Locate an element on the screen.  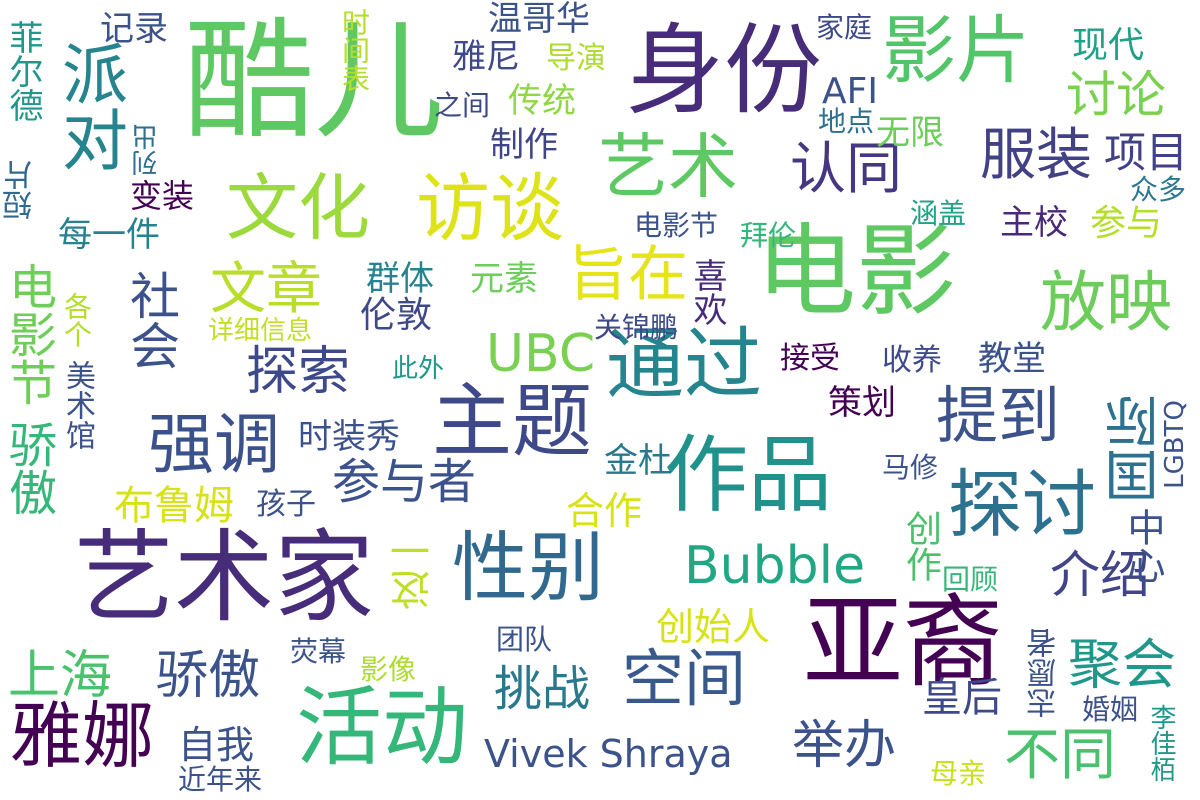
word-tuan-dui: 团队 is located at coordinates (524, 639).